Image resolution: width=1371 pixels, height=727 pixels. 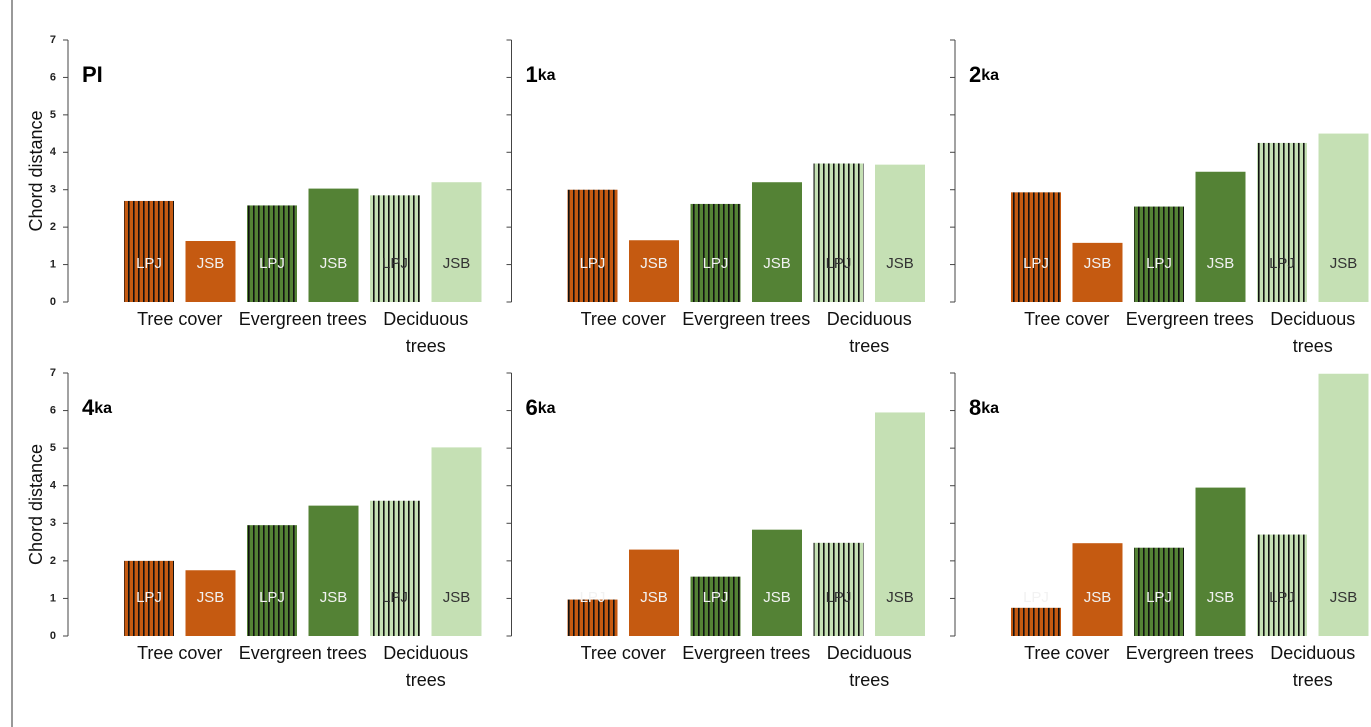 What do you see at coordinates (541, 74) in the screenshot?
I see `panel-title: 1ka` at bounding box center [541, 74].